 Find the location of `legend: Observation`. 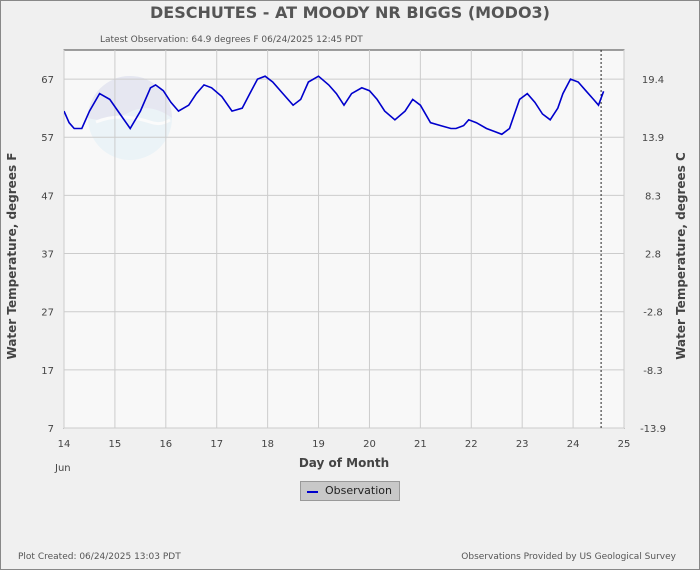

legend: Observation is located at coordinates (350, 491).